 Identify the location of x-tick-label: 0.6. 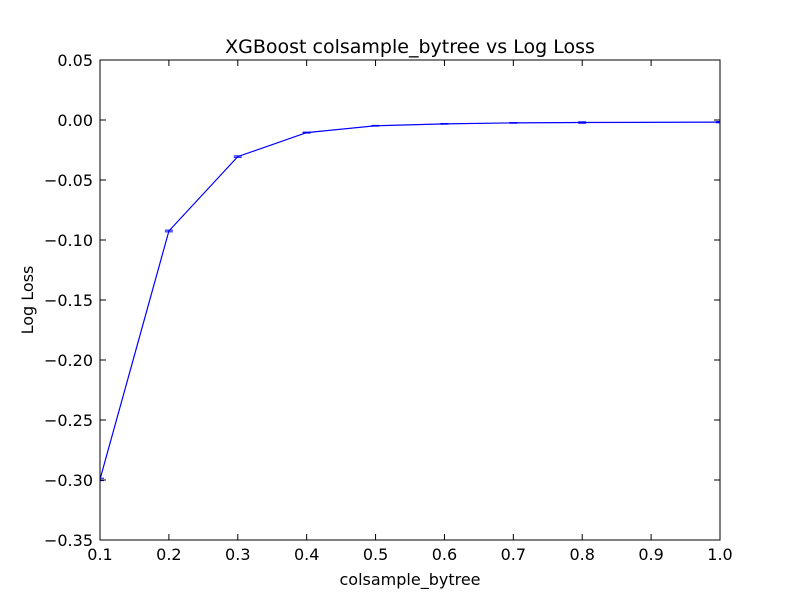
(444, 554).